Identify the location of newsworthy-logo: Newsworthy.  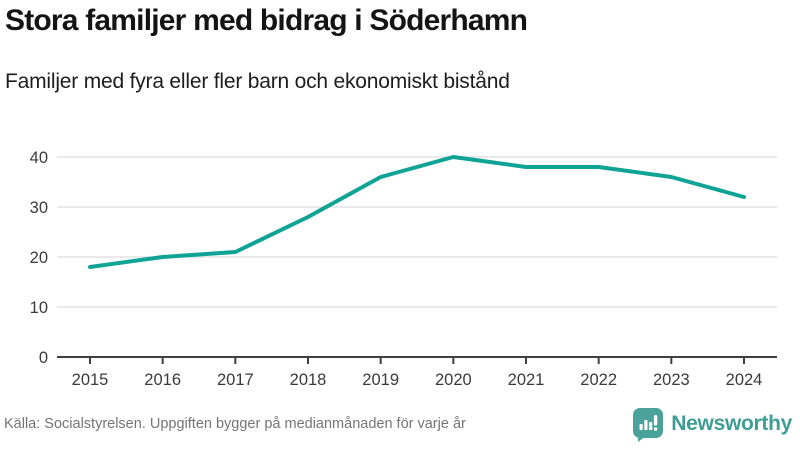
(712, 424).